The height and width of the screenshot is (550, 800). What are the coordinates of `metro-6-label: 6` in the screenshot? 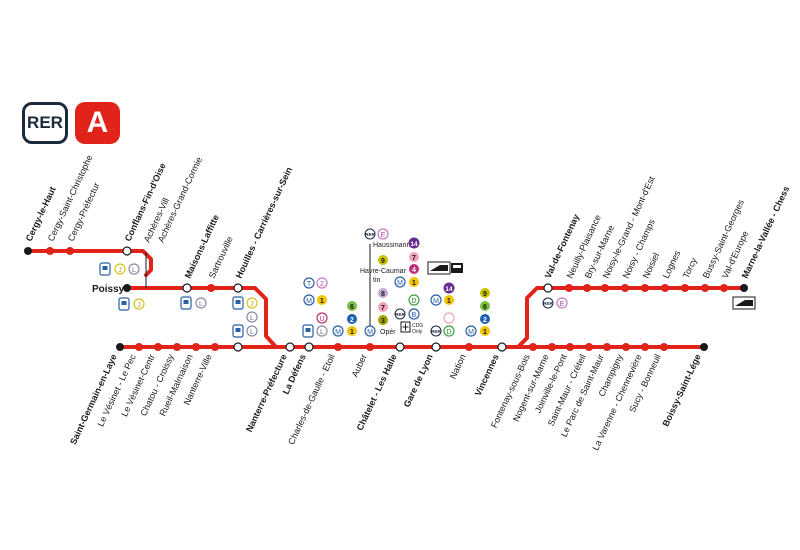 It's located at (352, 307).